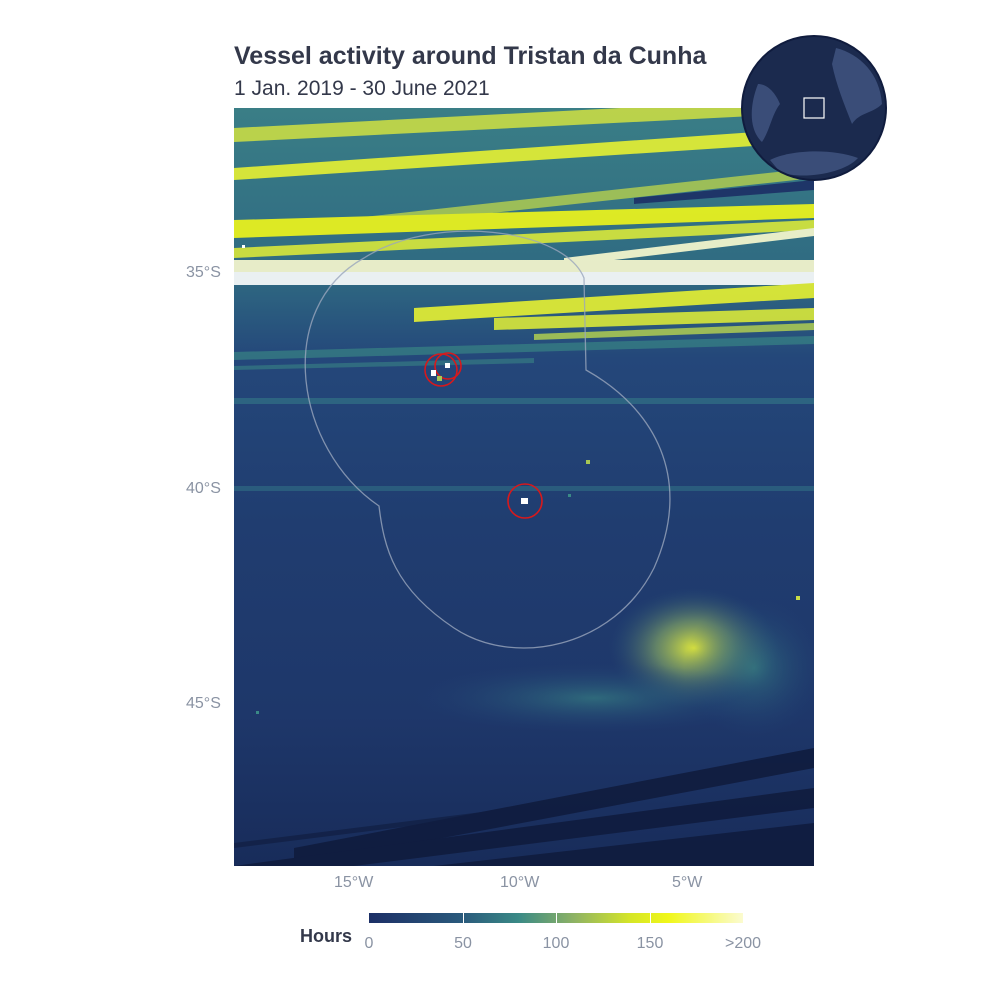  I want to click on inset-globe, so click(814, 108).